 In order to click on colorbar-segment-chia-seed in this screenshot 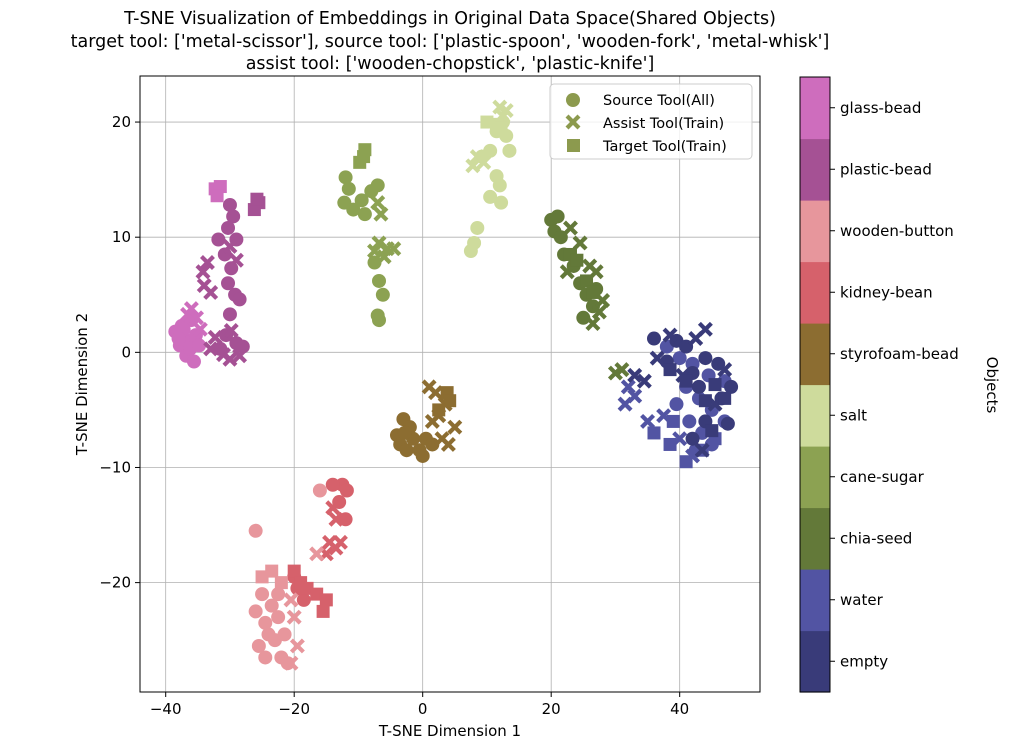, I will do `click(815, 538)`.